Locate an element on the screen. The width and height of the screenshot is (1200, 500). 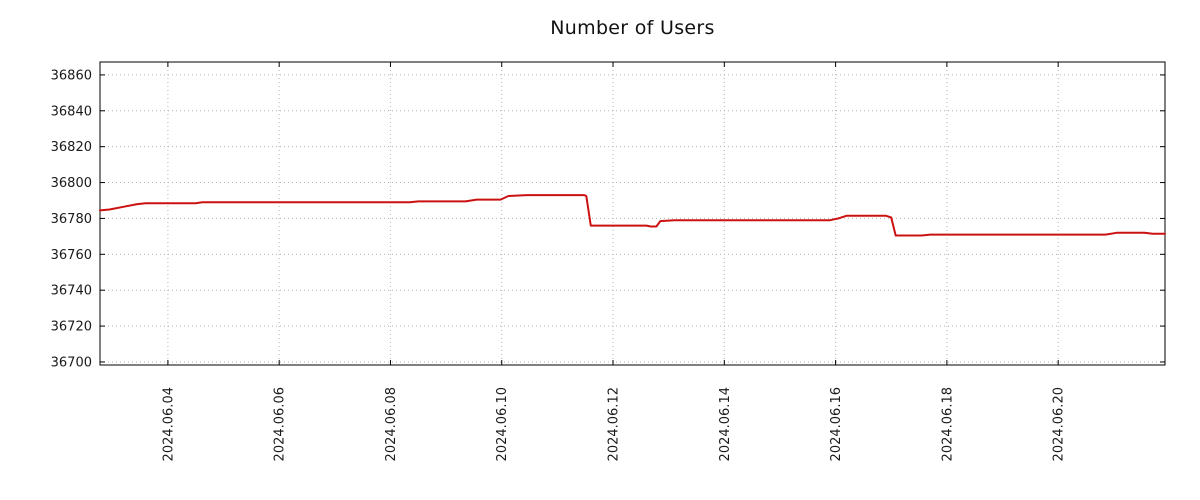
x-tick-label: 2024.06.04 is located at coordinates (168, 424).